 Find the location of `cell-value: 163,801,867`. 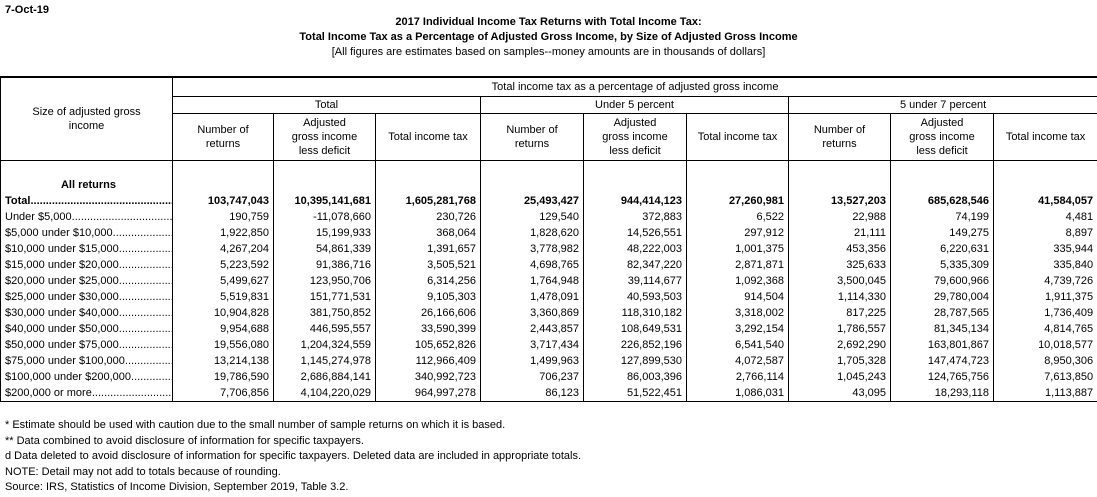

cell-value: 163,801,867 is located at coordinates (942, 345).